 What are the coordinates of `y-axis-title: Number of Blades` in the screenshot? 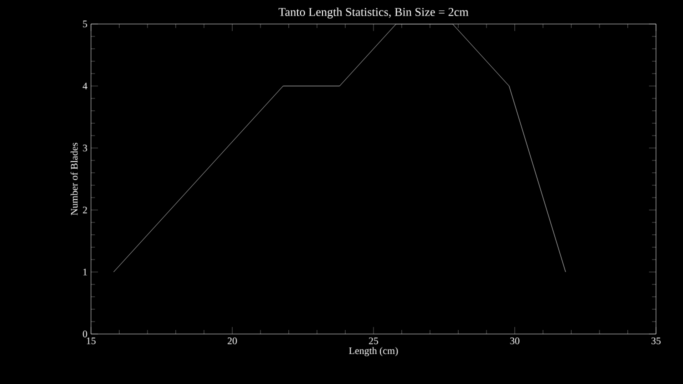 It's located at (74, 179).